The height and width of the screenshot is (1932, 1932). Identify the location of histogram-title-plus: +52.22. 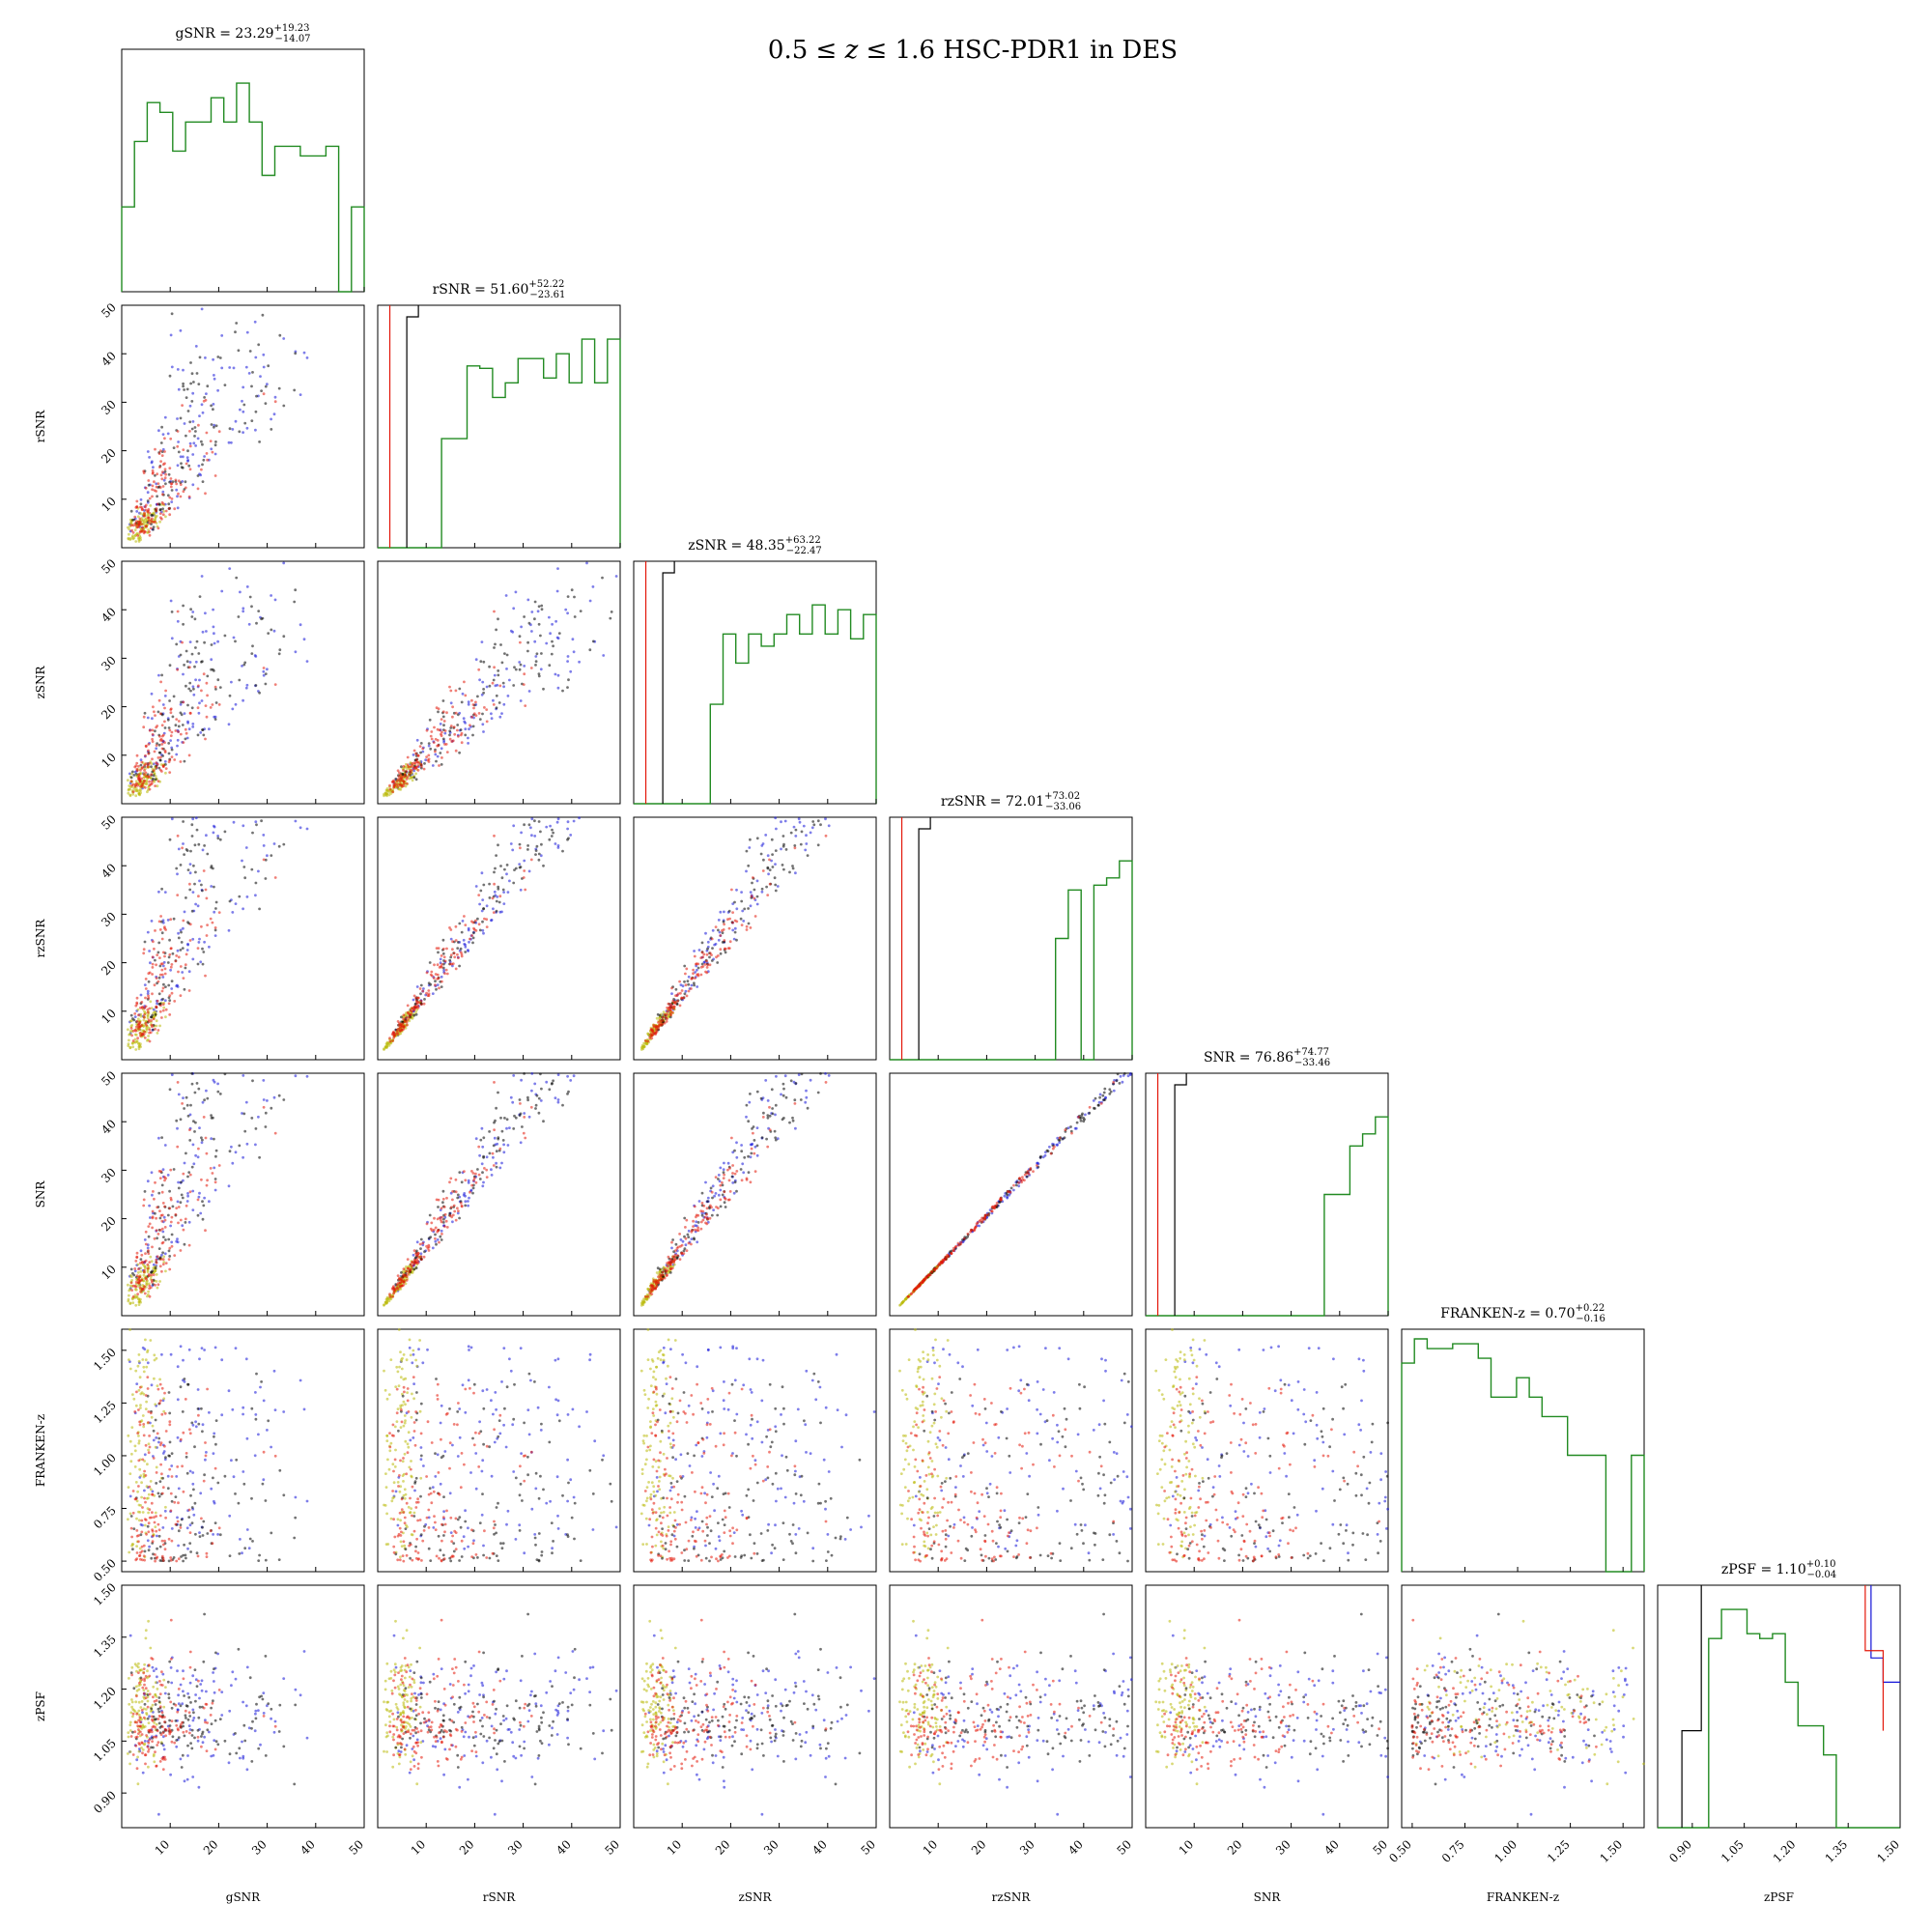
(546, 284).